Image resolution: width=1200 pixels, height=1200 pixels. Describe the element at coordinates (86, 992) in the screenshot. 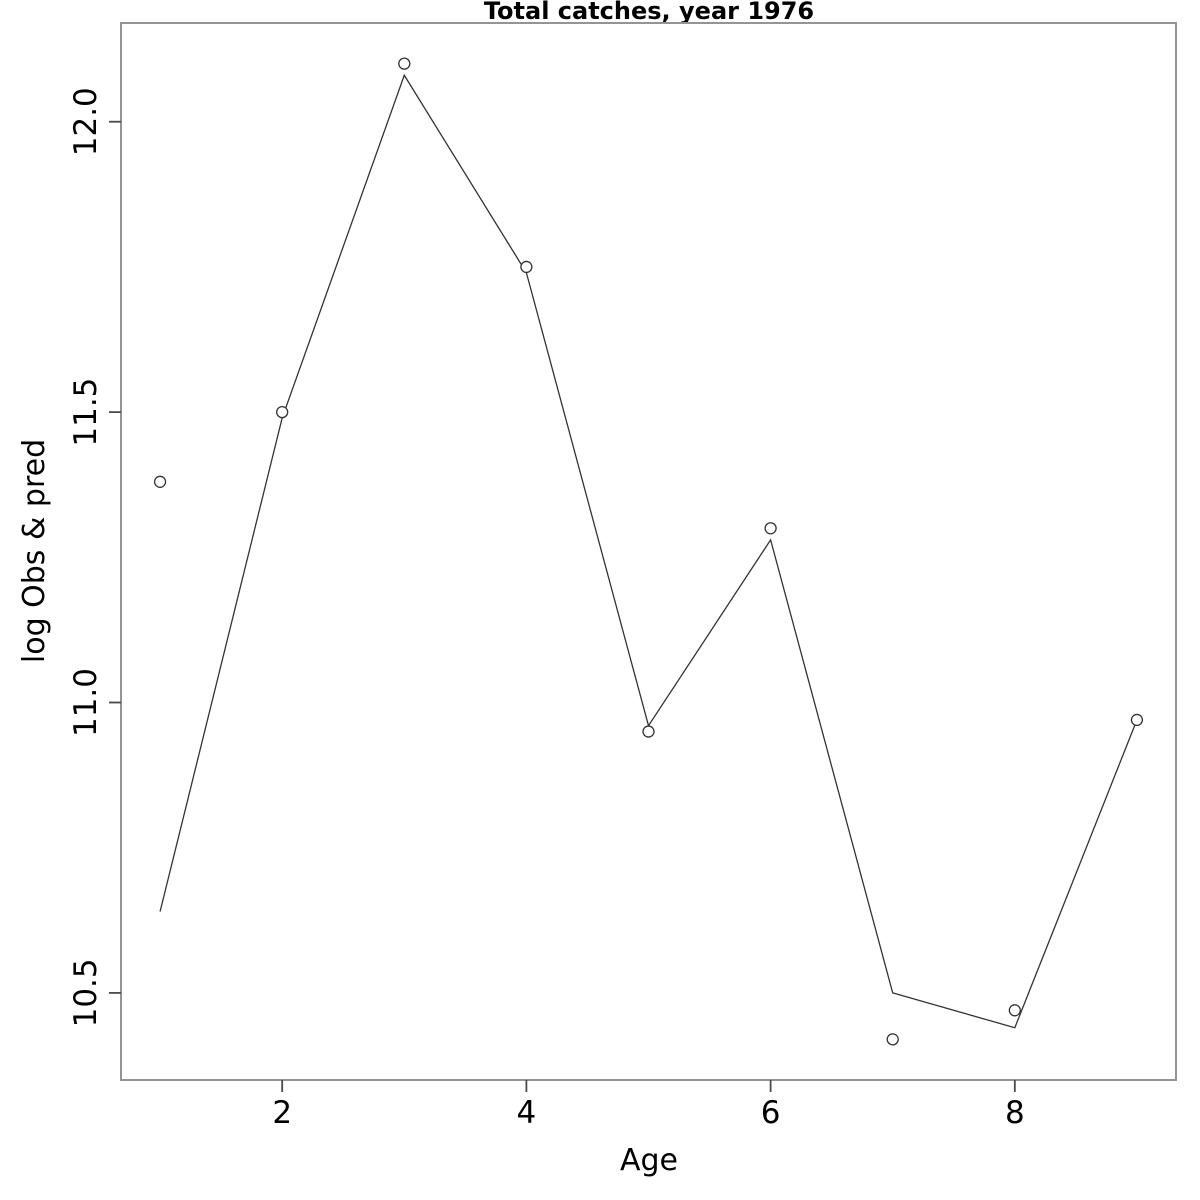

I see `y-tick-label: 10.5` at that location.